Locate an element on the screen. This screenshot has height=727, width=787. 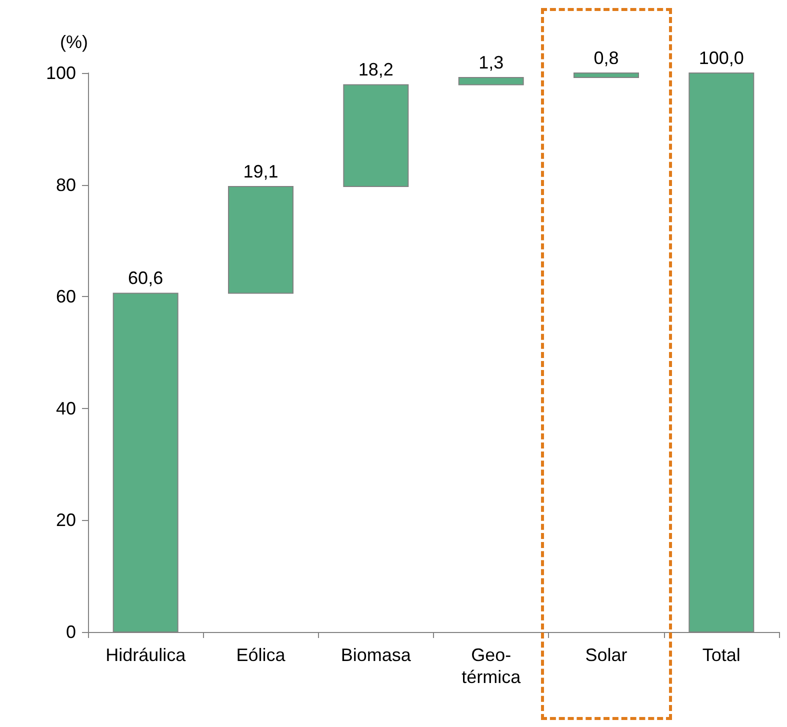
data-label: 60,6 is located at coordinates (146, 278).